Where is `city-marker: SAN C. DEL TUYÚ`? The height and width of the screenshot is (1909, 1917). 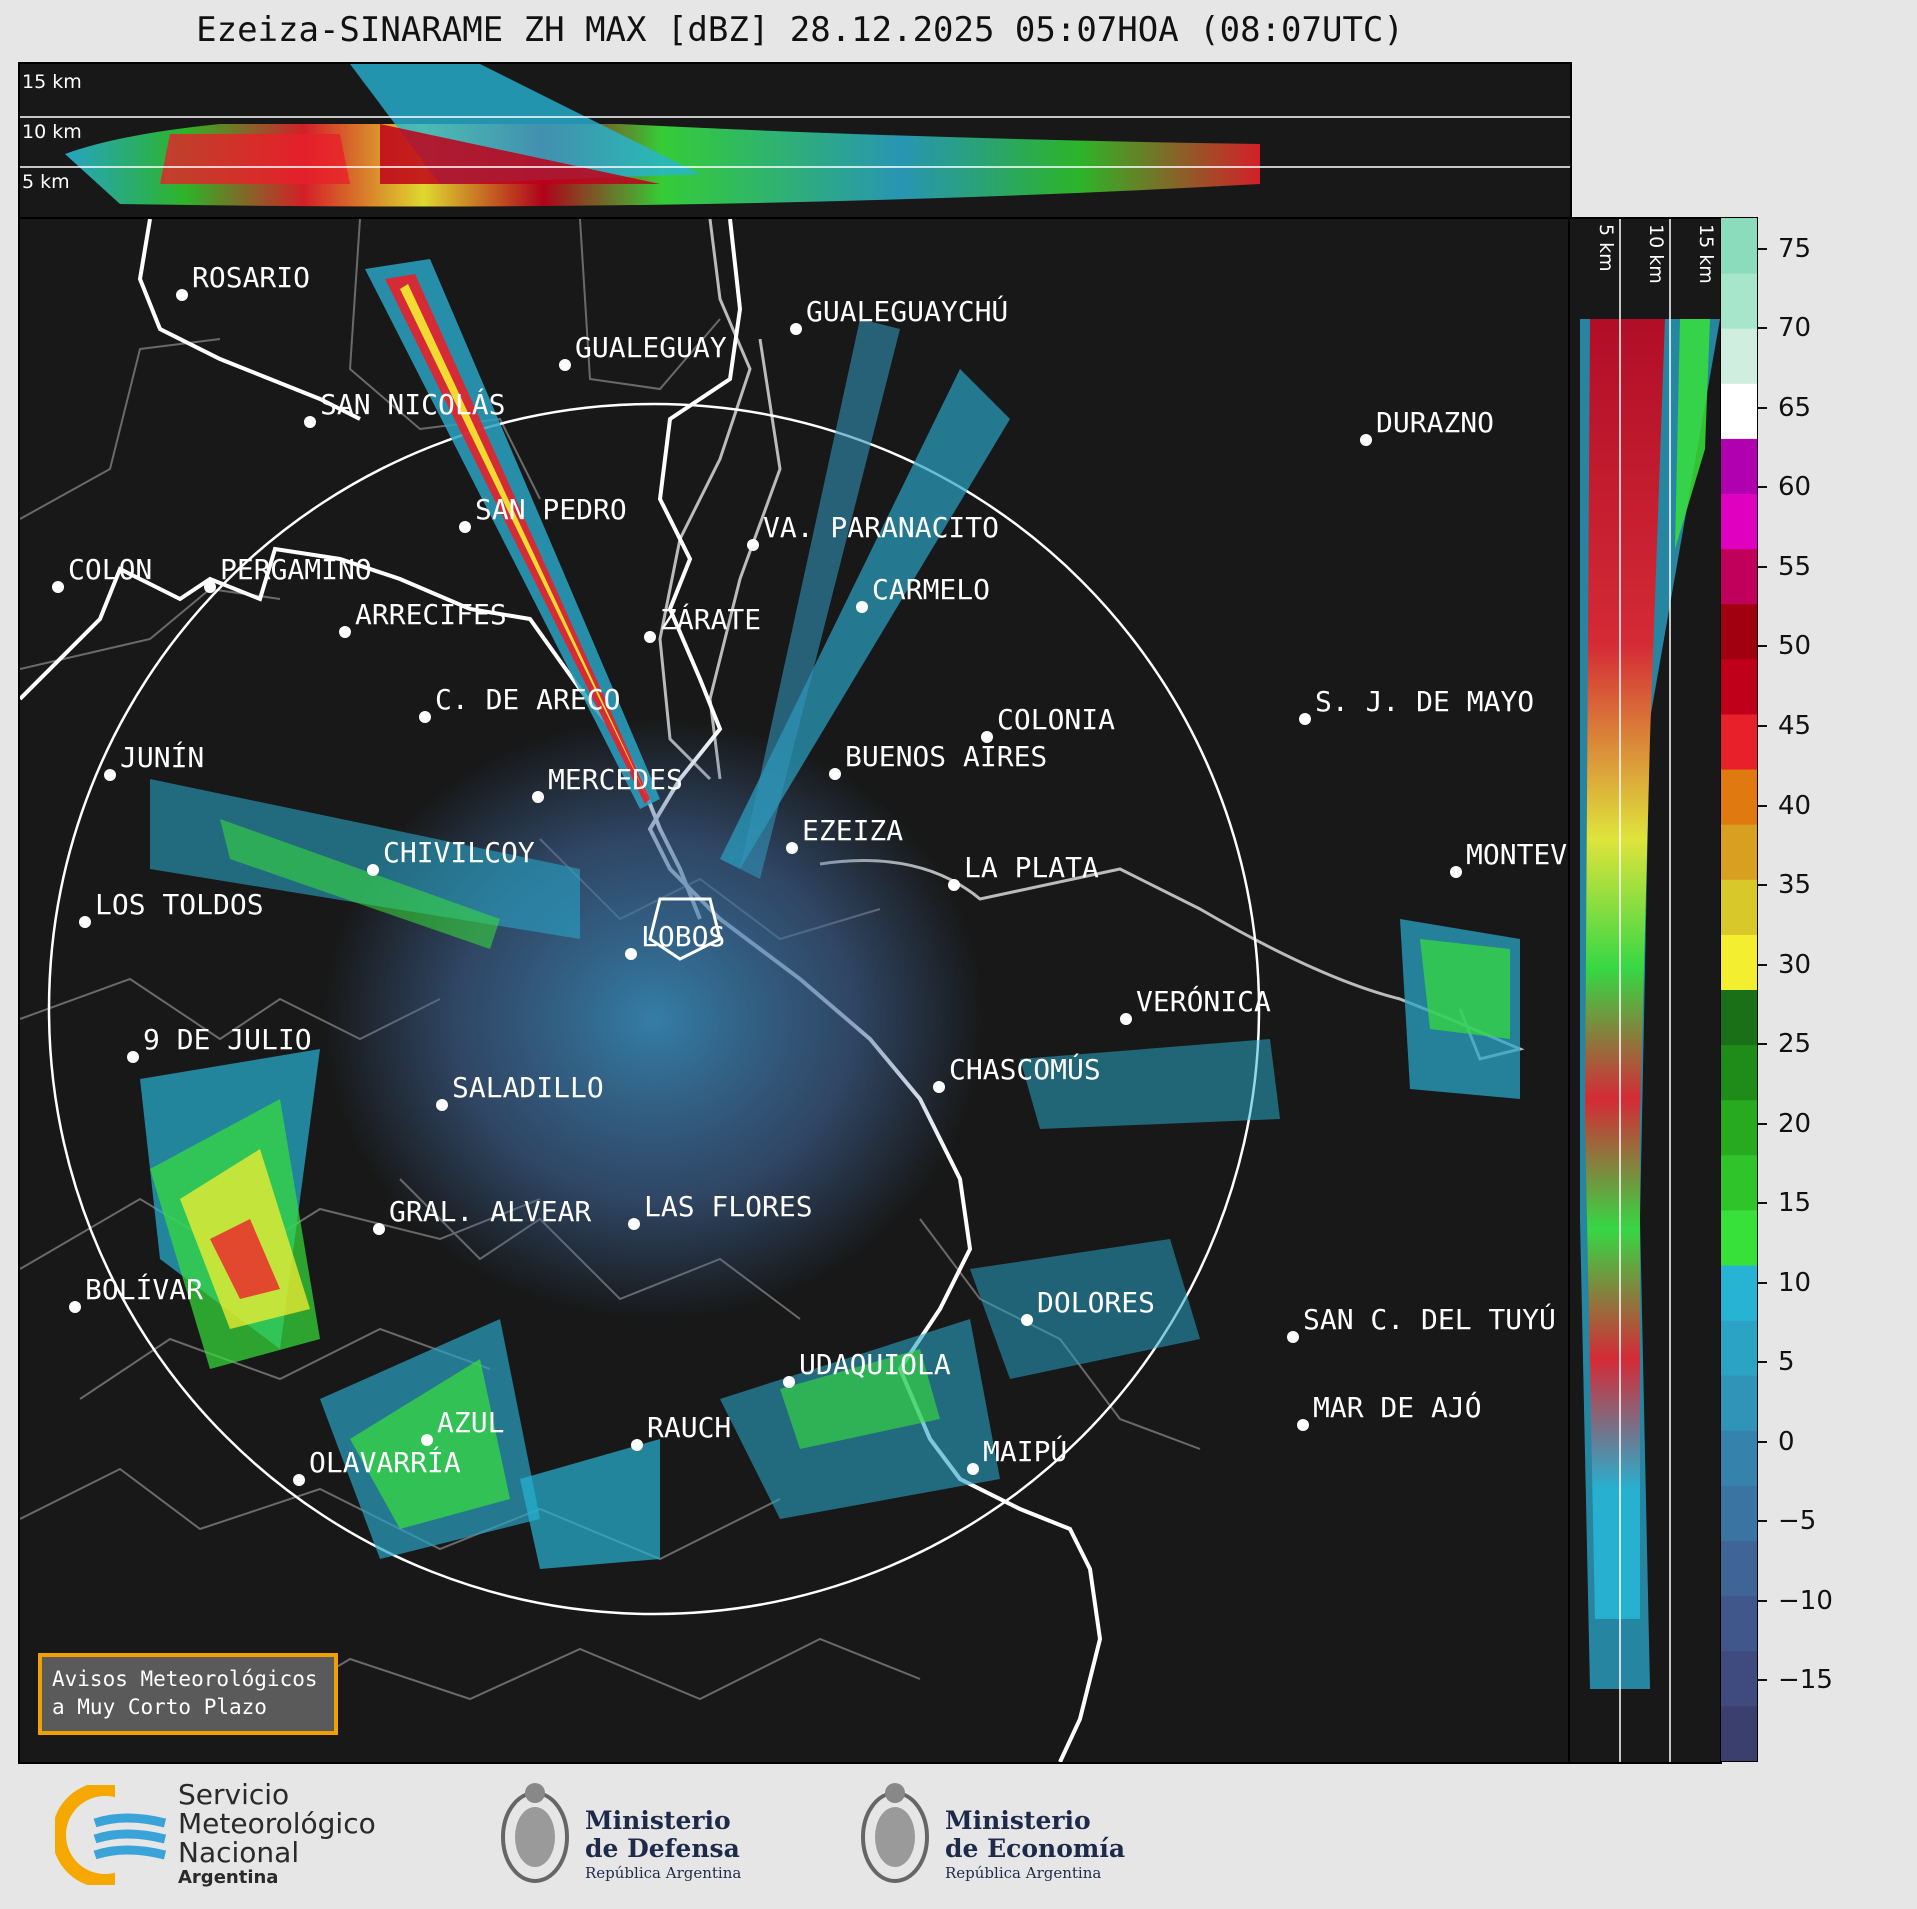
city-marker: SAN C. DEL TUYÚ is located at coordinates (1421, 1322).